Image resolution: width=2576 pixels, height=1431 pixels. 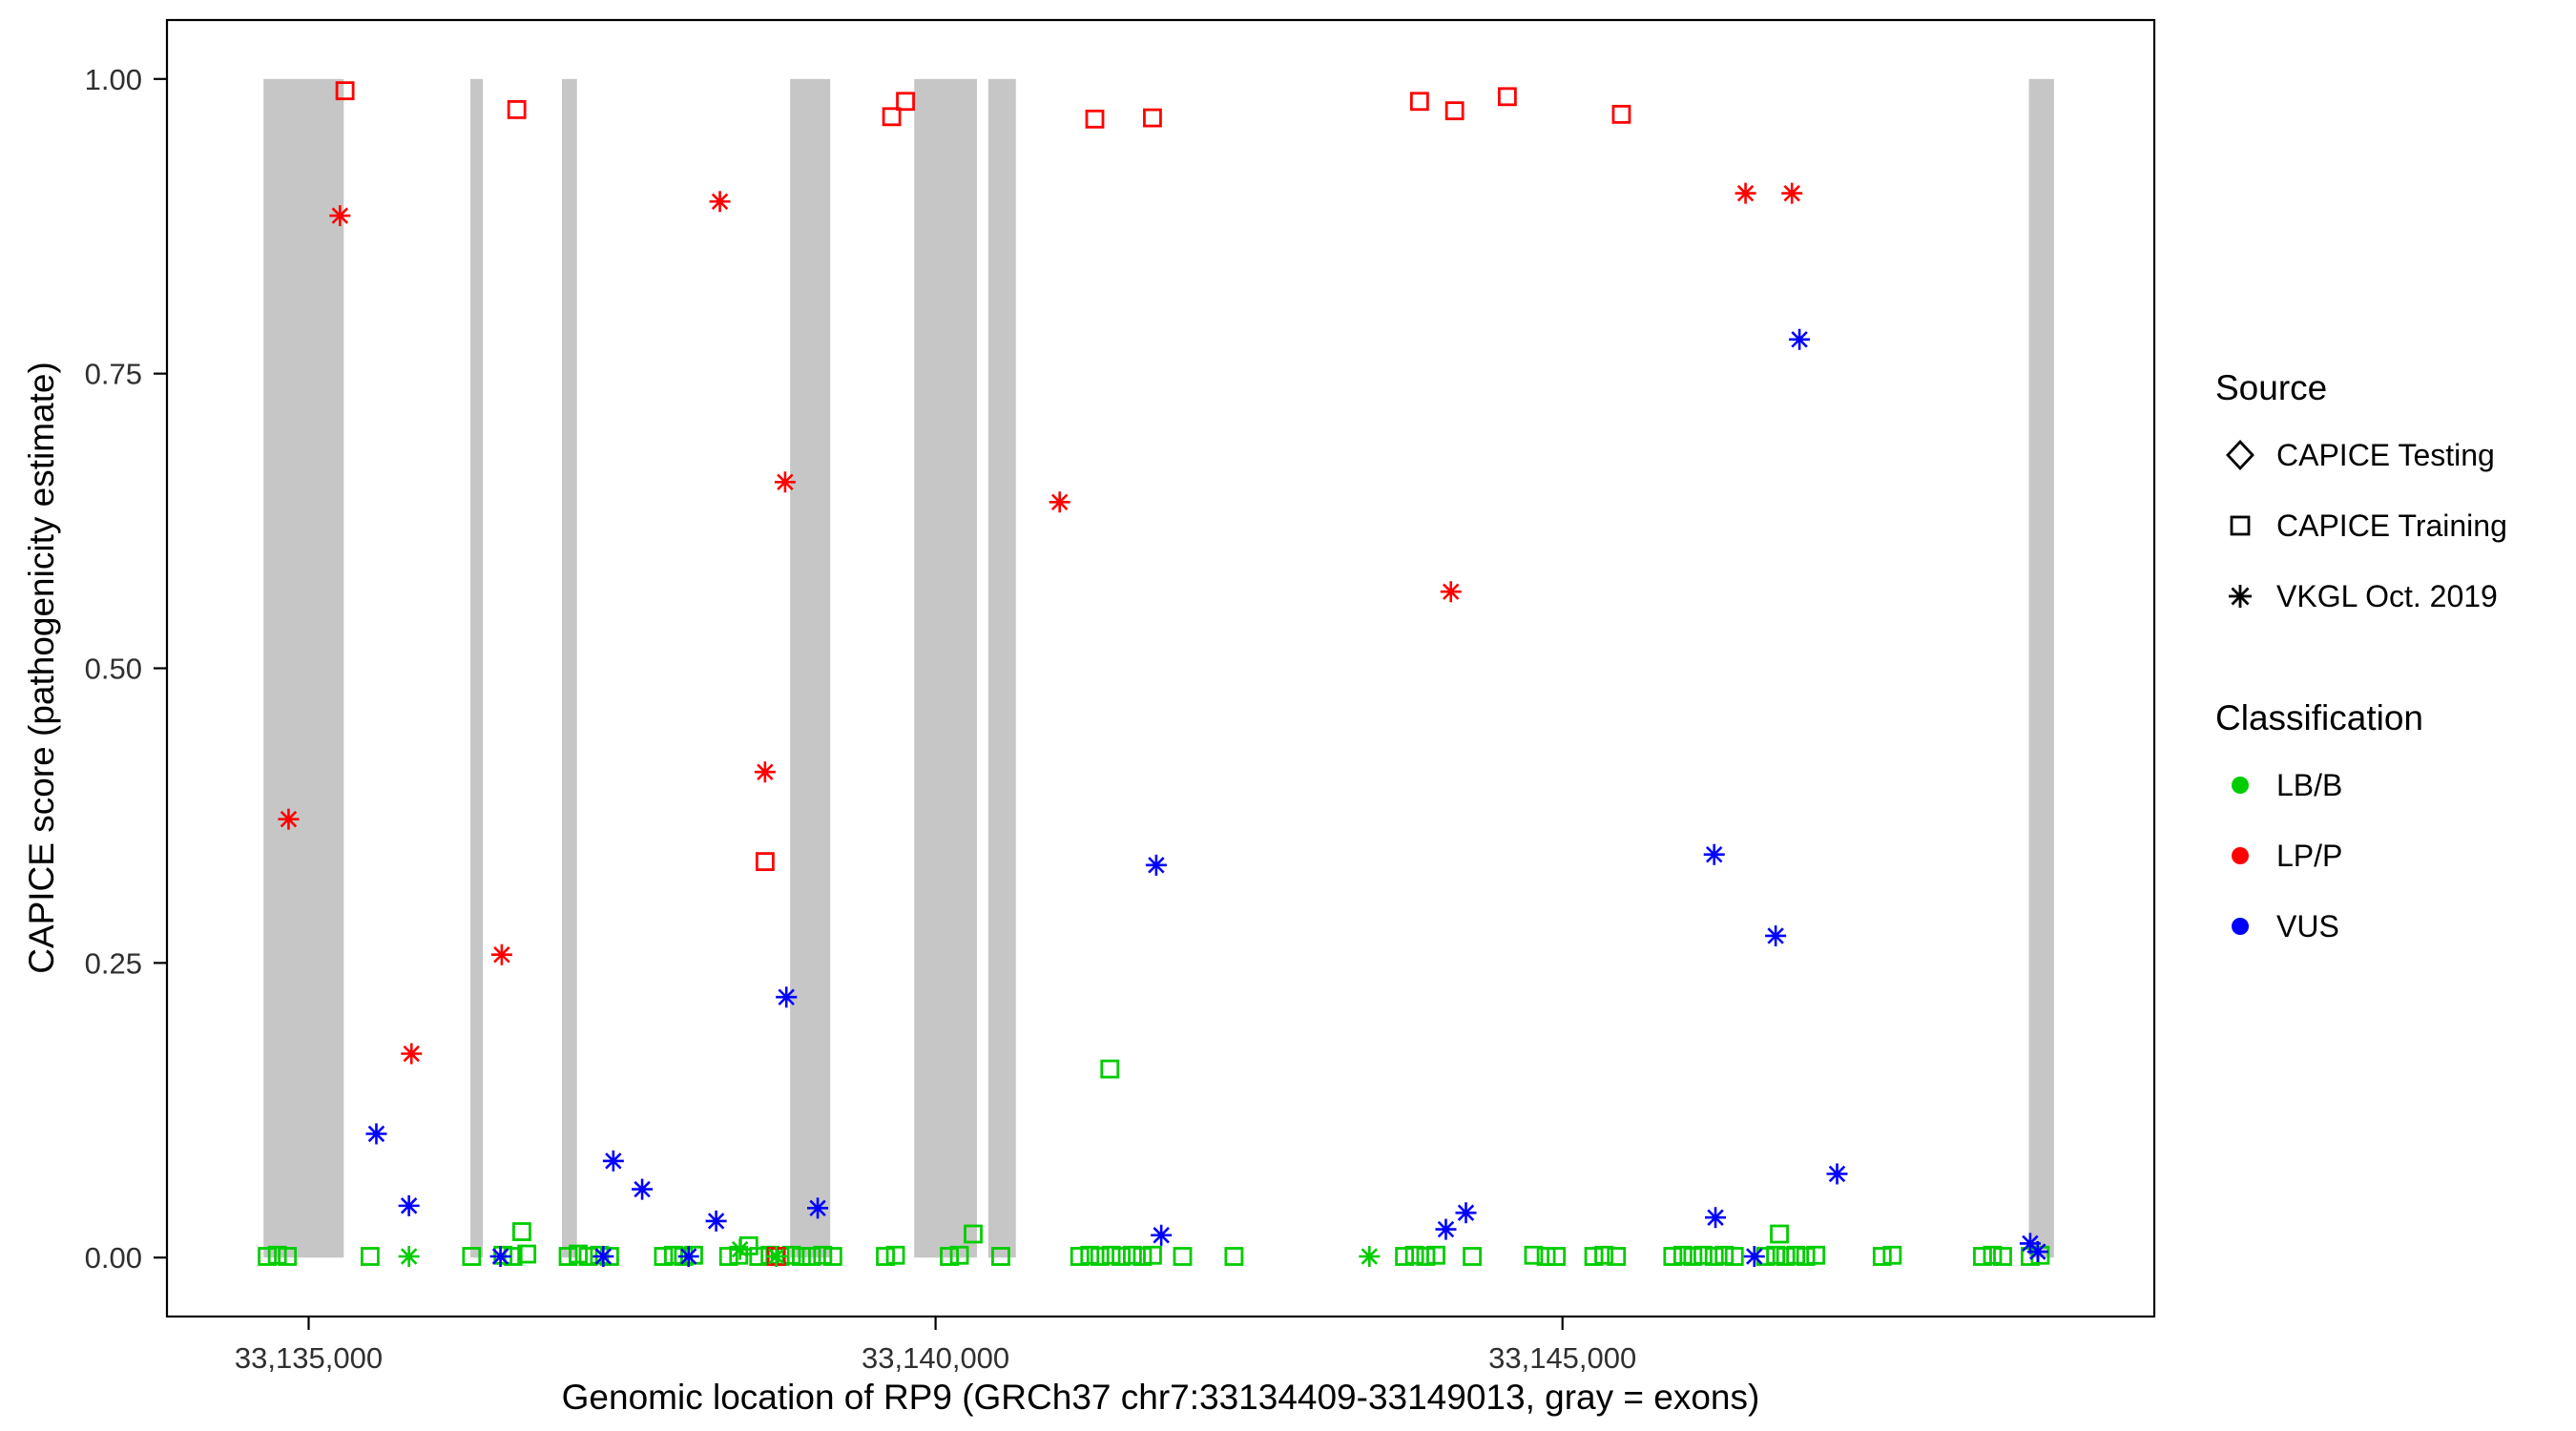 What do you see at coordinates (309, 1358) in the screenshot?
I see `x-tick-label: 33,135,000` at bounding box center [309, 1358].